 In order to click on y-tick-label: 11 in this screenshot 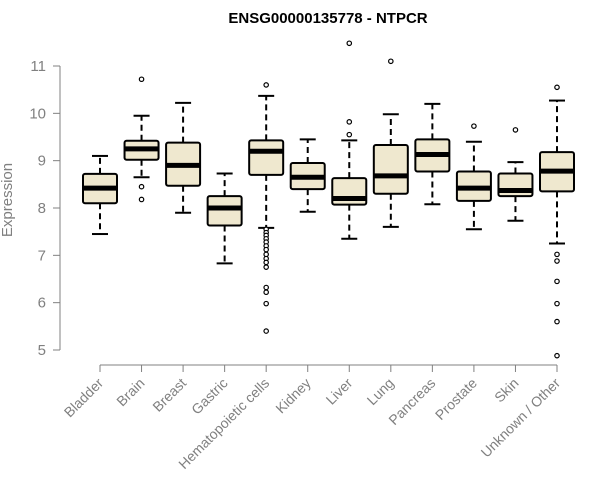, I will do `click(38, 66)`.